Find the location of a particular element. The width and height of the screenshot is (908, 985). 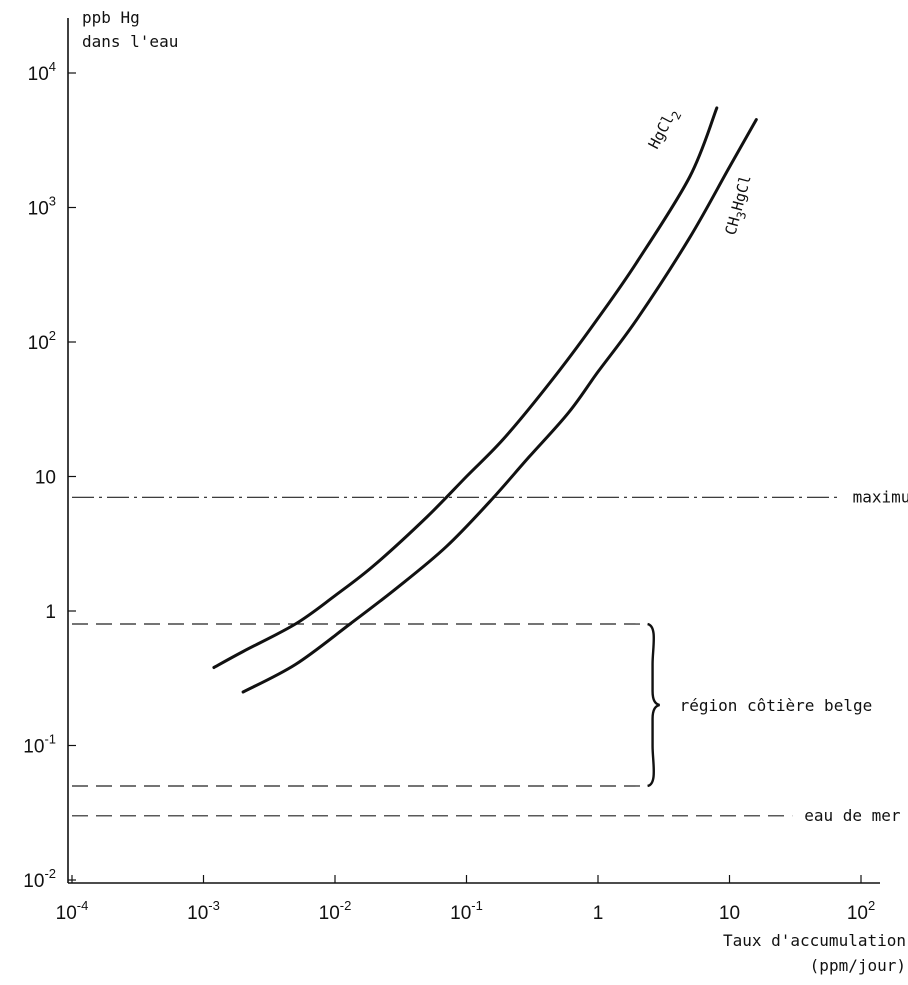

y-tick-label-6: 10⁴ is located at coordinates (42, 72).